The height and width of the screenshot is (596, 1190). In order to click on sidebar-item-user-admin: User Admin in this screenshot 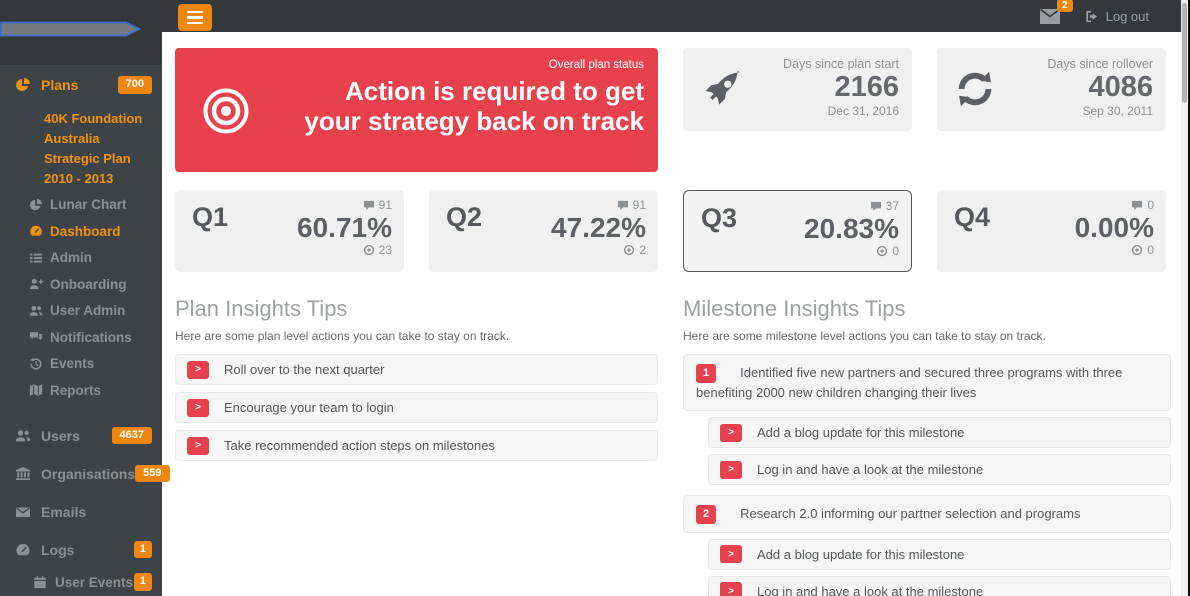, I will do `click(81, 311)`.